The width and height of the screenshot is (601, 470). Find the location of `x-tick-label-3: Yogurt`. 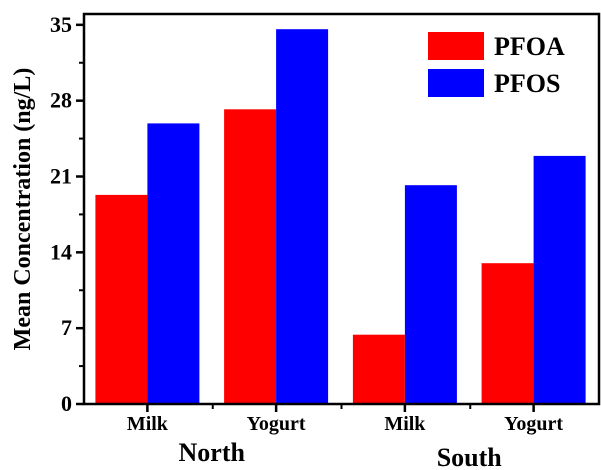

x-tick-label-3: Yogurt is located at coordinates (533, 424).